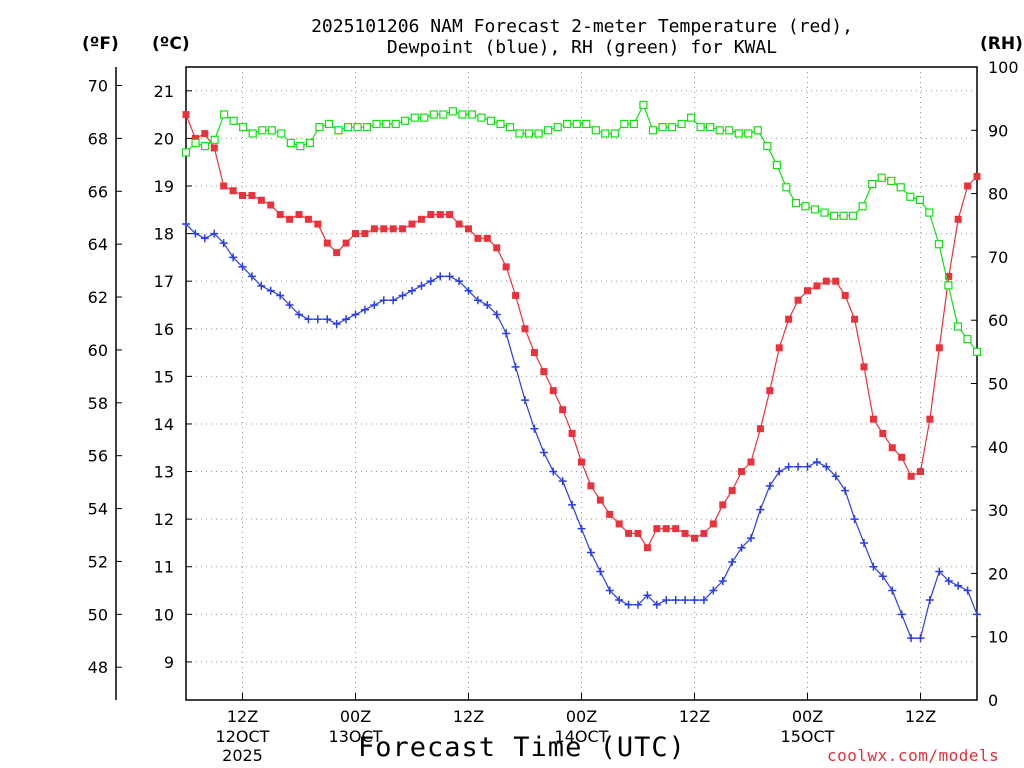 The height and width of the screenshot is (768, 1024). I want to click on x-axis-title: Forecast Time (UTC), so click(522, 747).